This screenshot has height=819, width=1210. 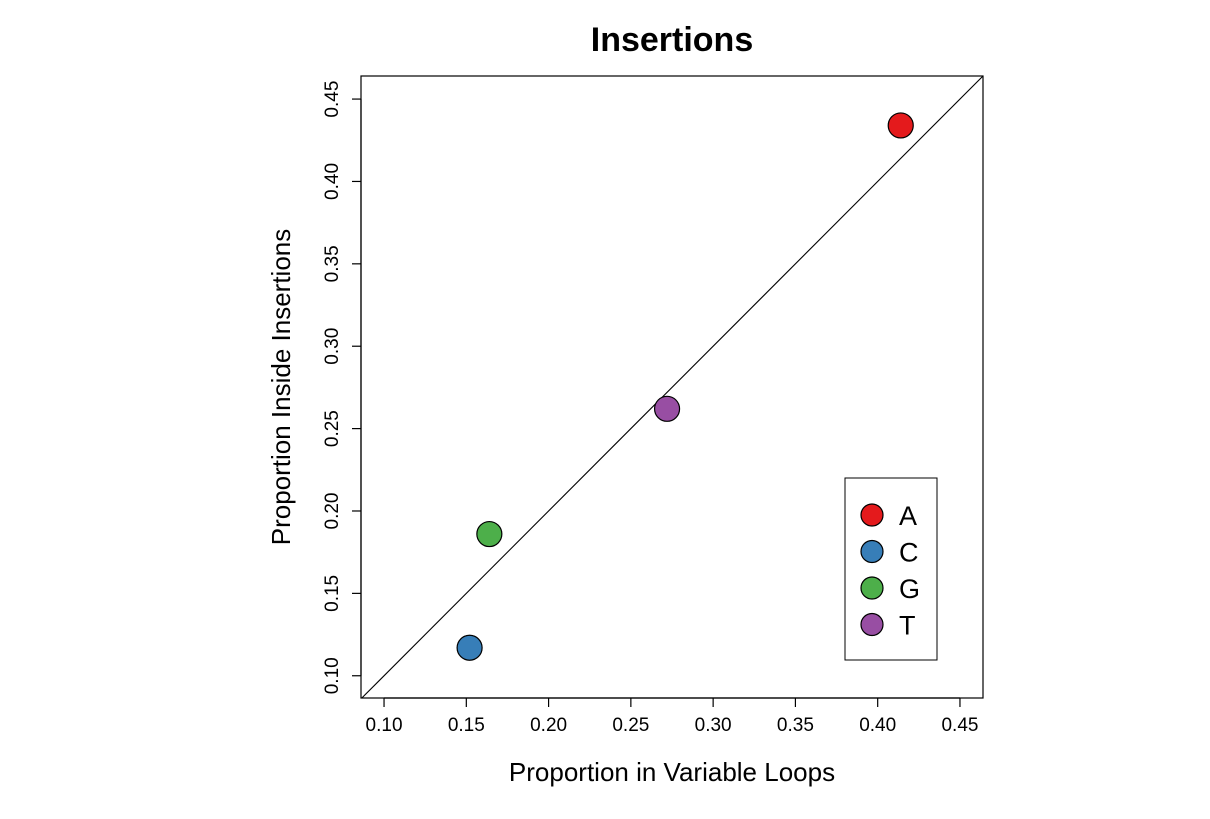 I want to click on y-axis-label: Proportion Inside Insertions, so click(x=281, y=387).